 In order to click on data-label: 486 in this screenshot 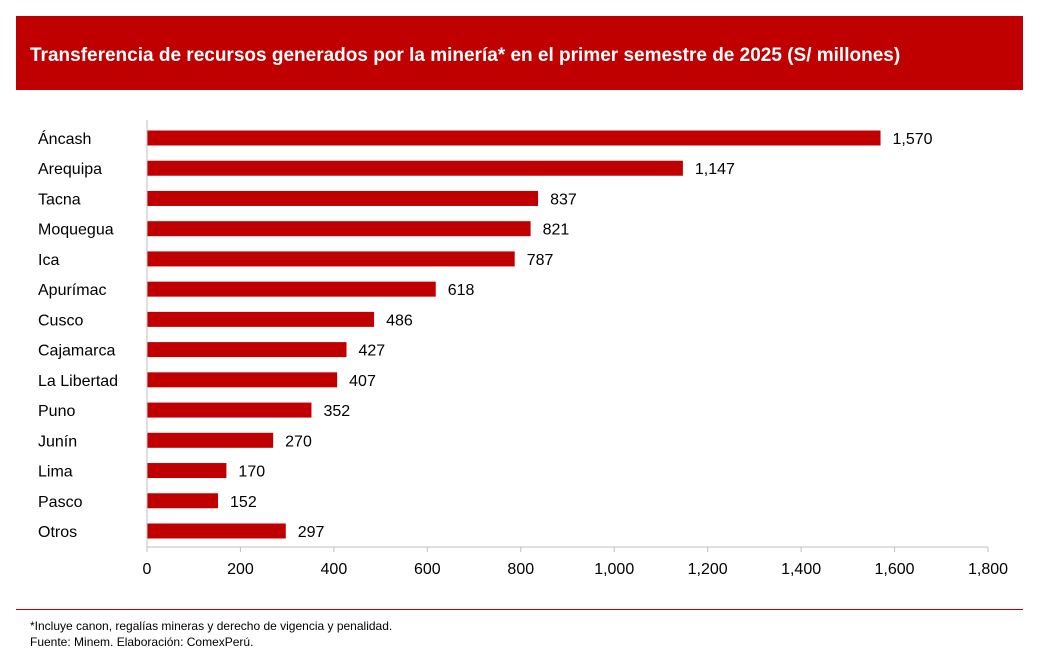, I will do `click(399, 320)`.